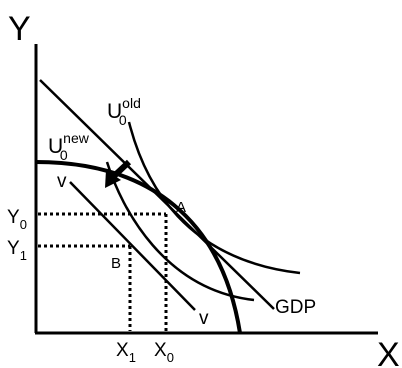 This screenshot has width=402, height=368. I want to click on y1-tick-label: Y1, so click(17, 250).